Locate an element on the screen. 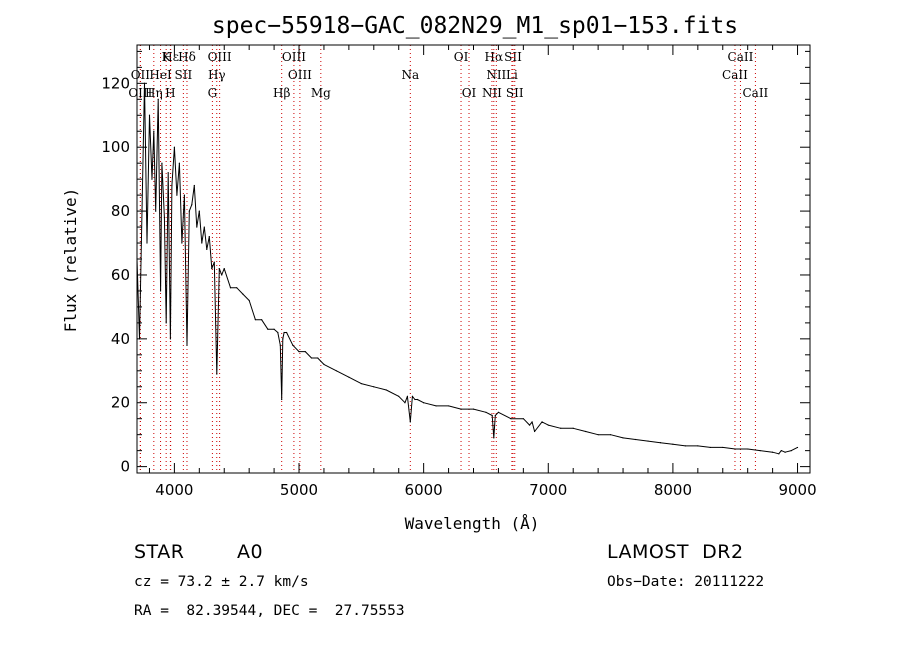 This screenshot has width=900, height=650. object-subclass: A0 is located at coordinates (250, 552).